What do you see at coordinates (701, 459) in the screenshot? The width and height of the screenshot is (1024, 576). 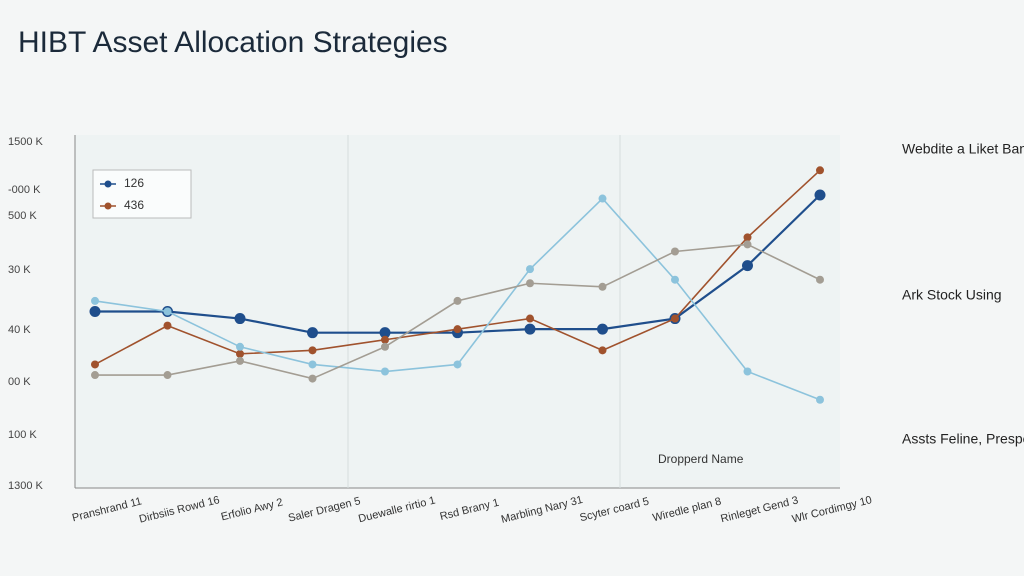 I see `annotation: Dropperd Name` at bounding box center [701, 459].